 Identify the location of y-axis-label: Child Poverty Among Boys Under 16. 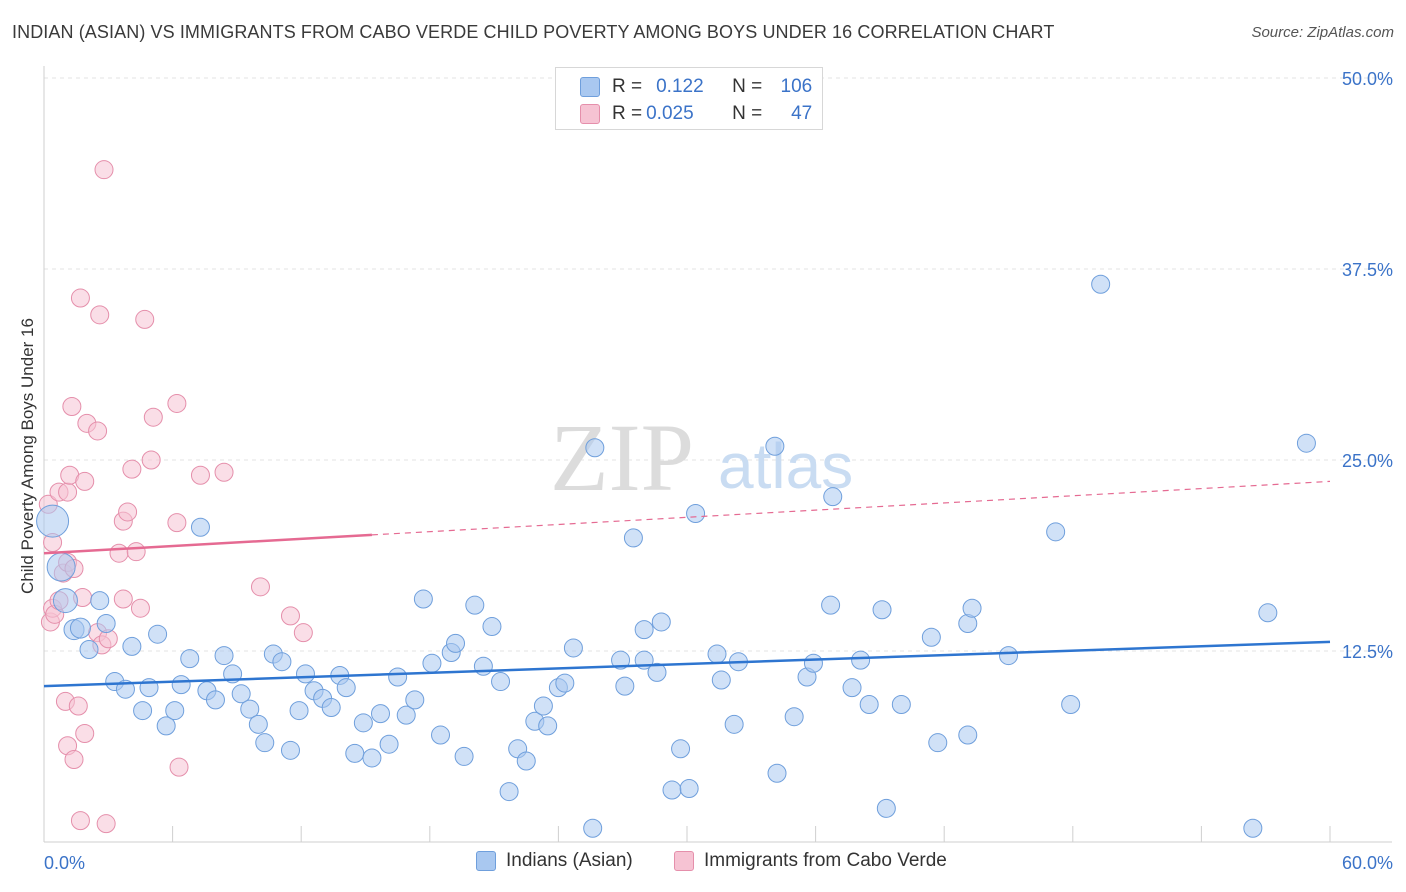
(27, 456).